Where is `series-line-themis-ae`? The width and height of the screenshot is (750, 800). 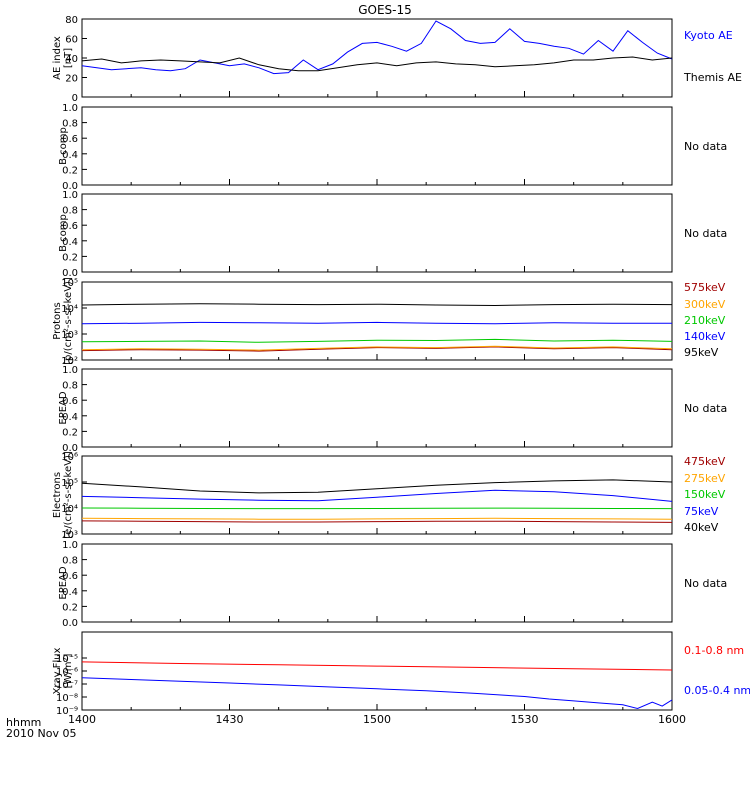
series-line-themis-ae is located at coordinates (377, 64).